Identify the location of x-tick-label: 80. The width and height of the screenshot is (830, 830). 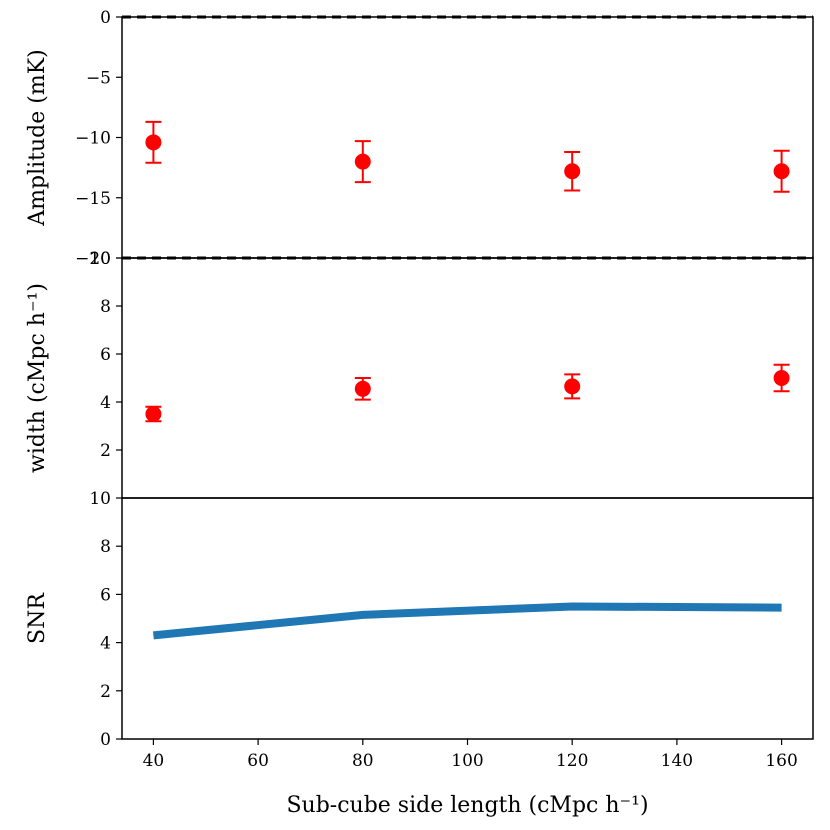
(363, 761).